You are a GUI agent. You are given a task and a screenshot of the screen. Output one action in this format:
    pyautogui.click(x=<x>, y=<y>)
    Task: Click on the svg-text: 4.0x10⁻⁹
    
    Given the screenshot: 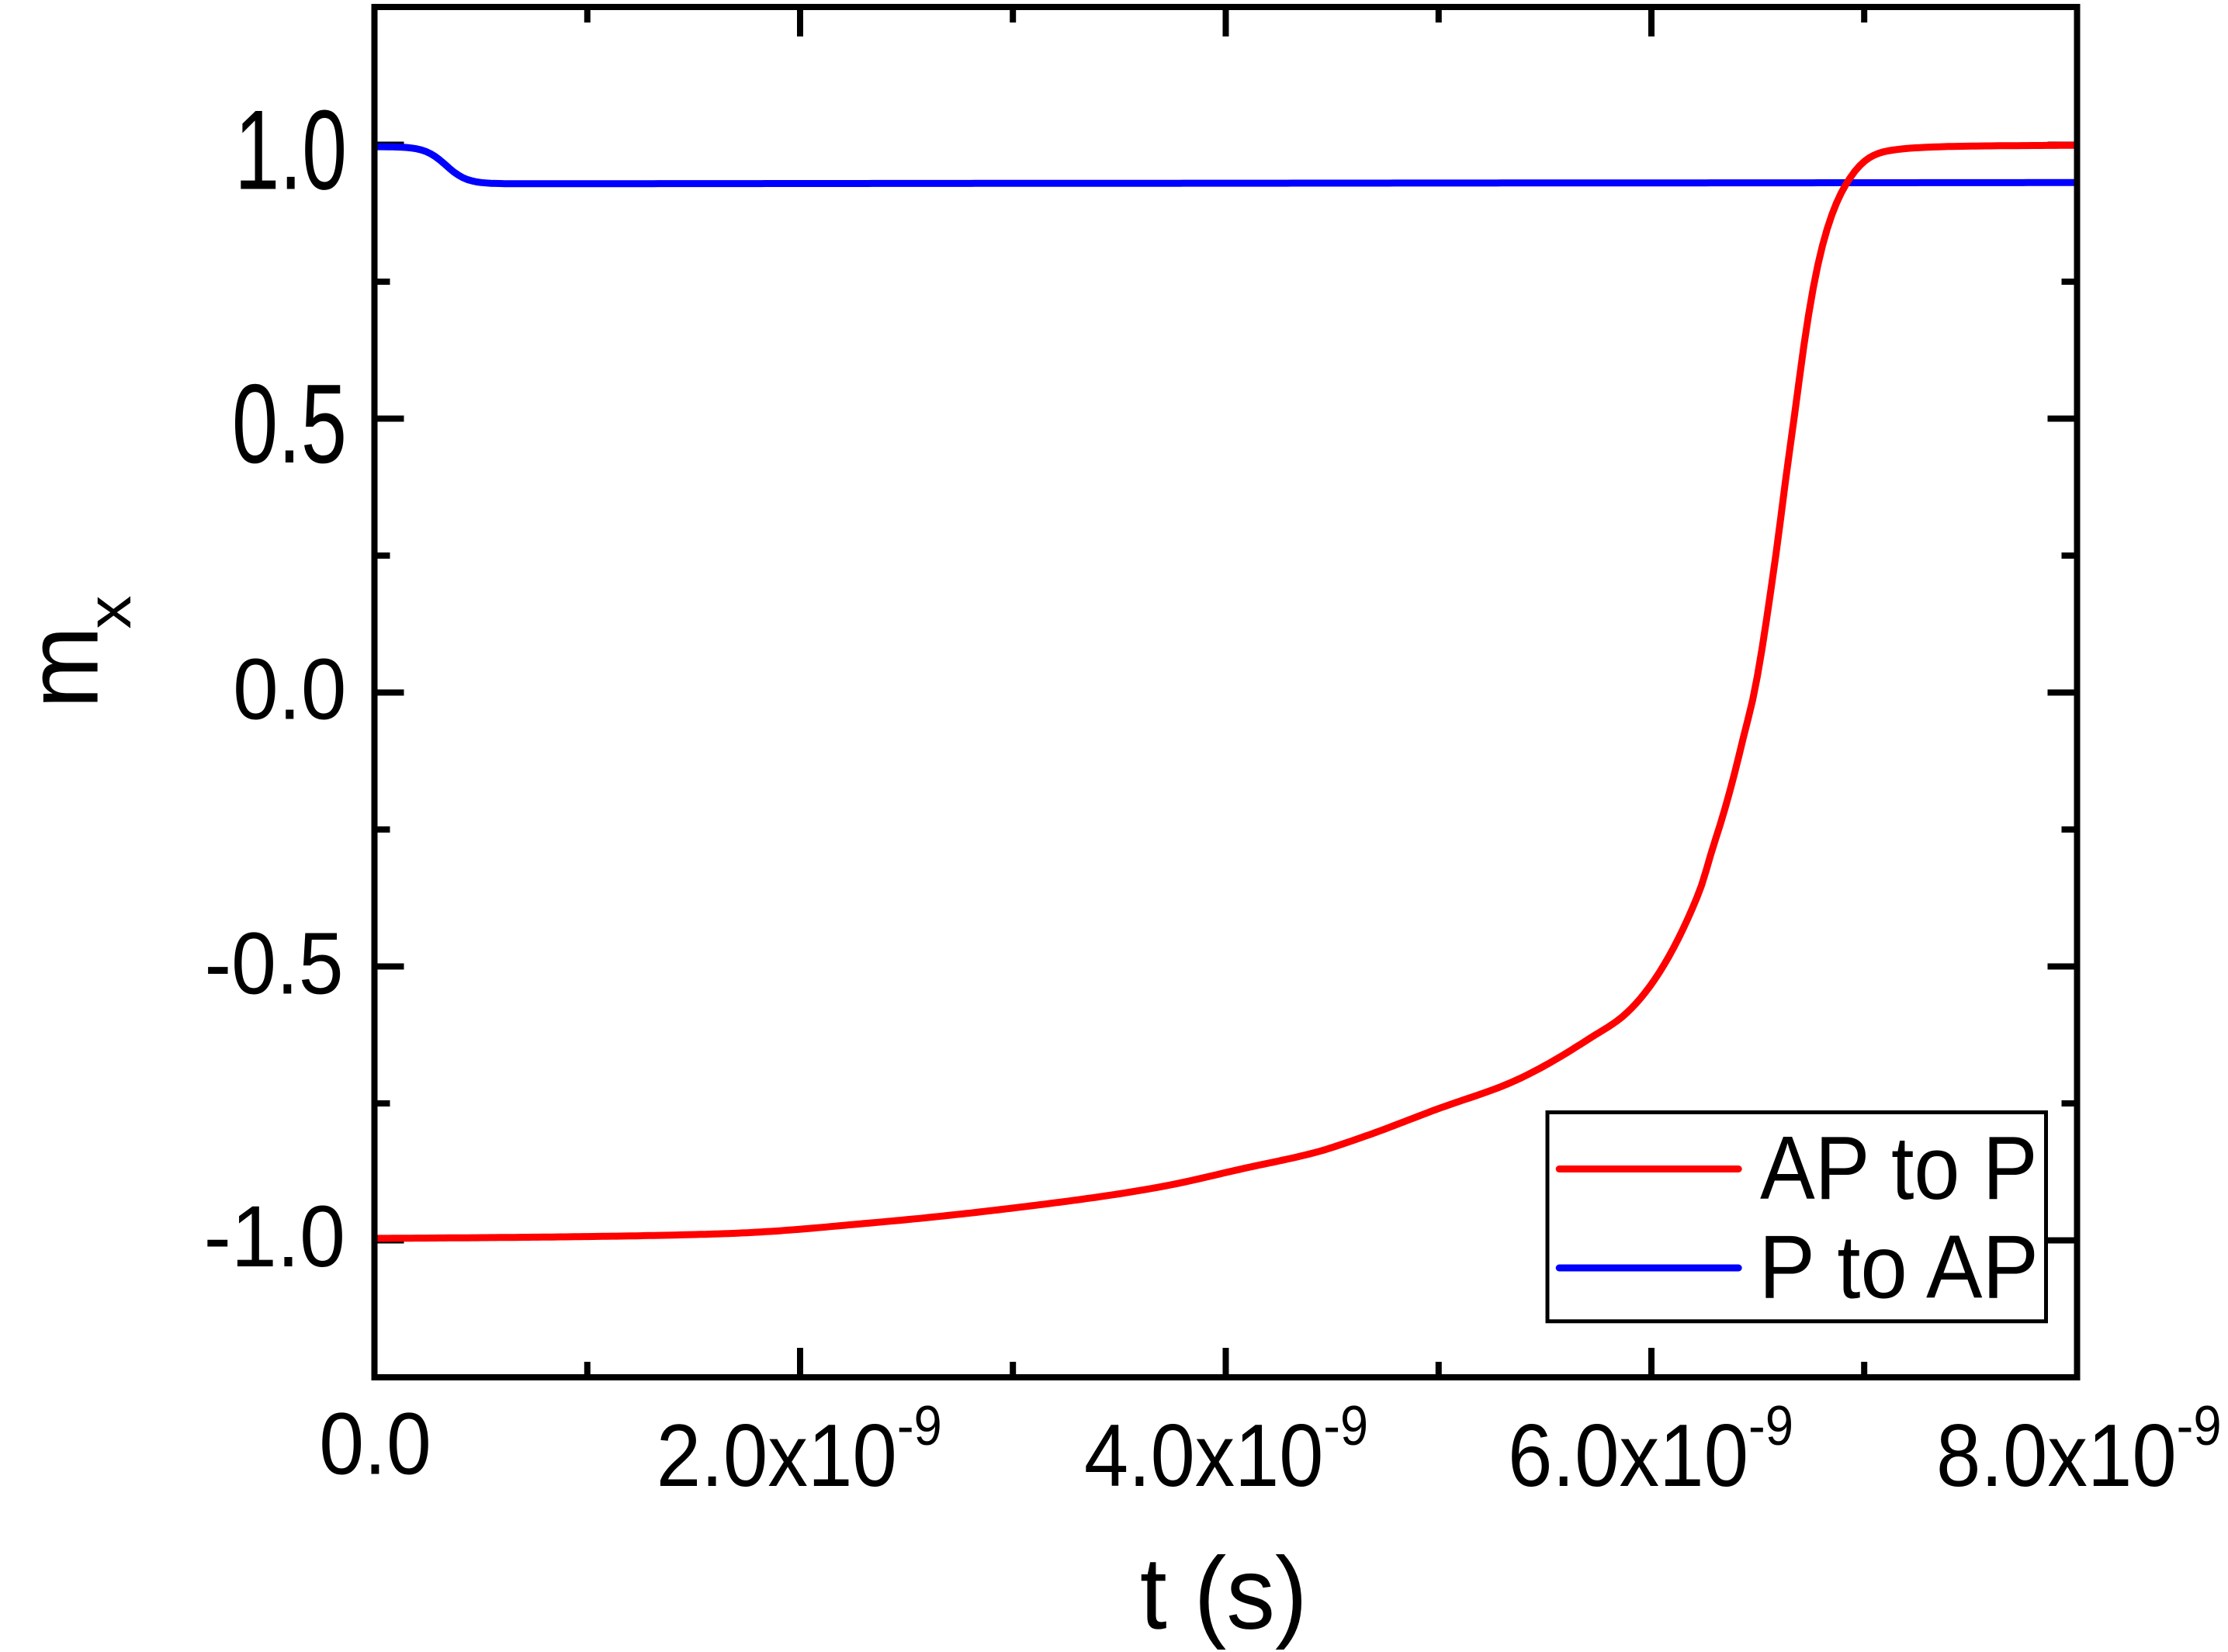 What is the action you would take?
    pyautogui.click(x=1226, y=1449)
    